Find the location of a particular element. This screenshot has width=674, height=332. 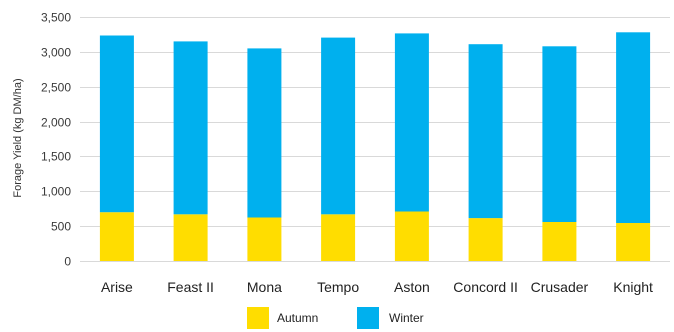

legend-label-winter: Winter is located at coordinates (406, 318).